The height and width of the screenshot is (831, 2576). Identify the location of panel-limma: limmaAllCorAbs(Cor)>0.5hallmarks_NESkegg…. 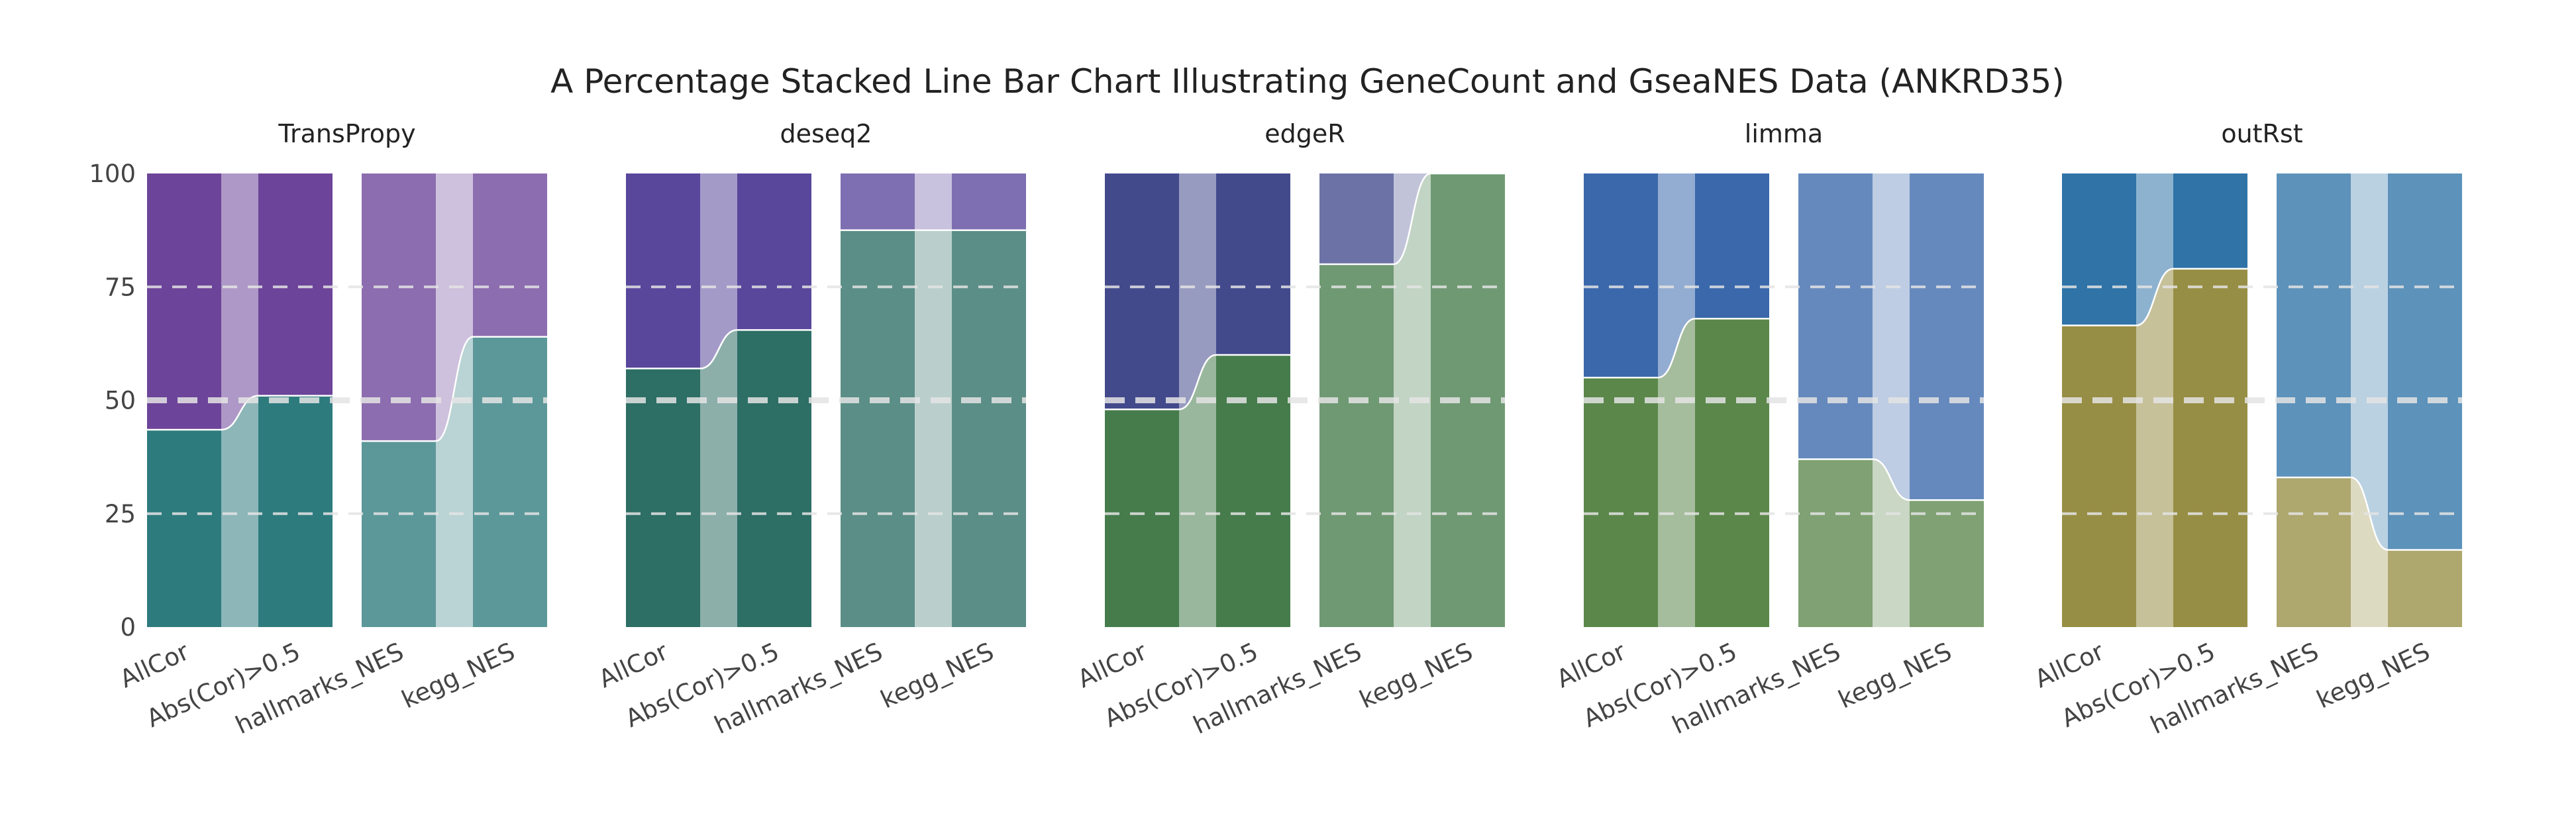
(1768, 429).